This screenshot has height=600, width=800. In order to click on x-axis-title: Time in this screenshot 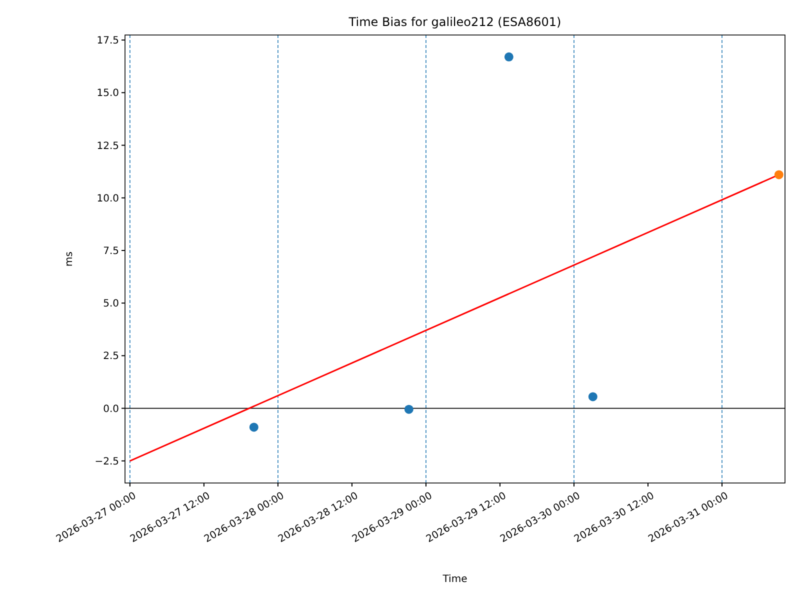, I will do `click(455, 579)`.